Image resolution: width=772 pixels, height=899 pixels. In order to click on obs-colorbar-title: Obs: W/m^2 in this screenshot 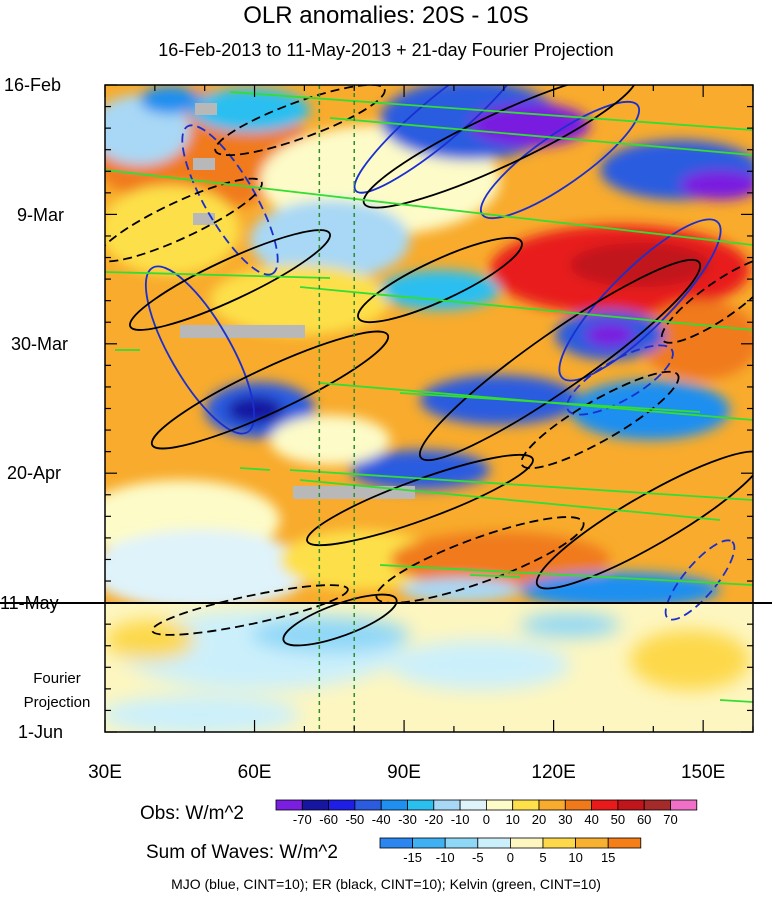, I will do `click(192, 813)`.